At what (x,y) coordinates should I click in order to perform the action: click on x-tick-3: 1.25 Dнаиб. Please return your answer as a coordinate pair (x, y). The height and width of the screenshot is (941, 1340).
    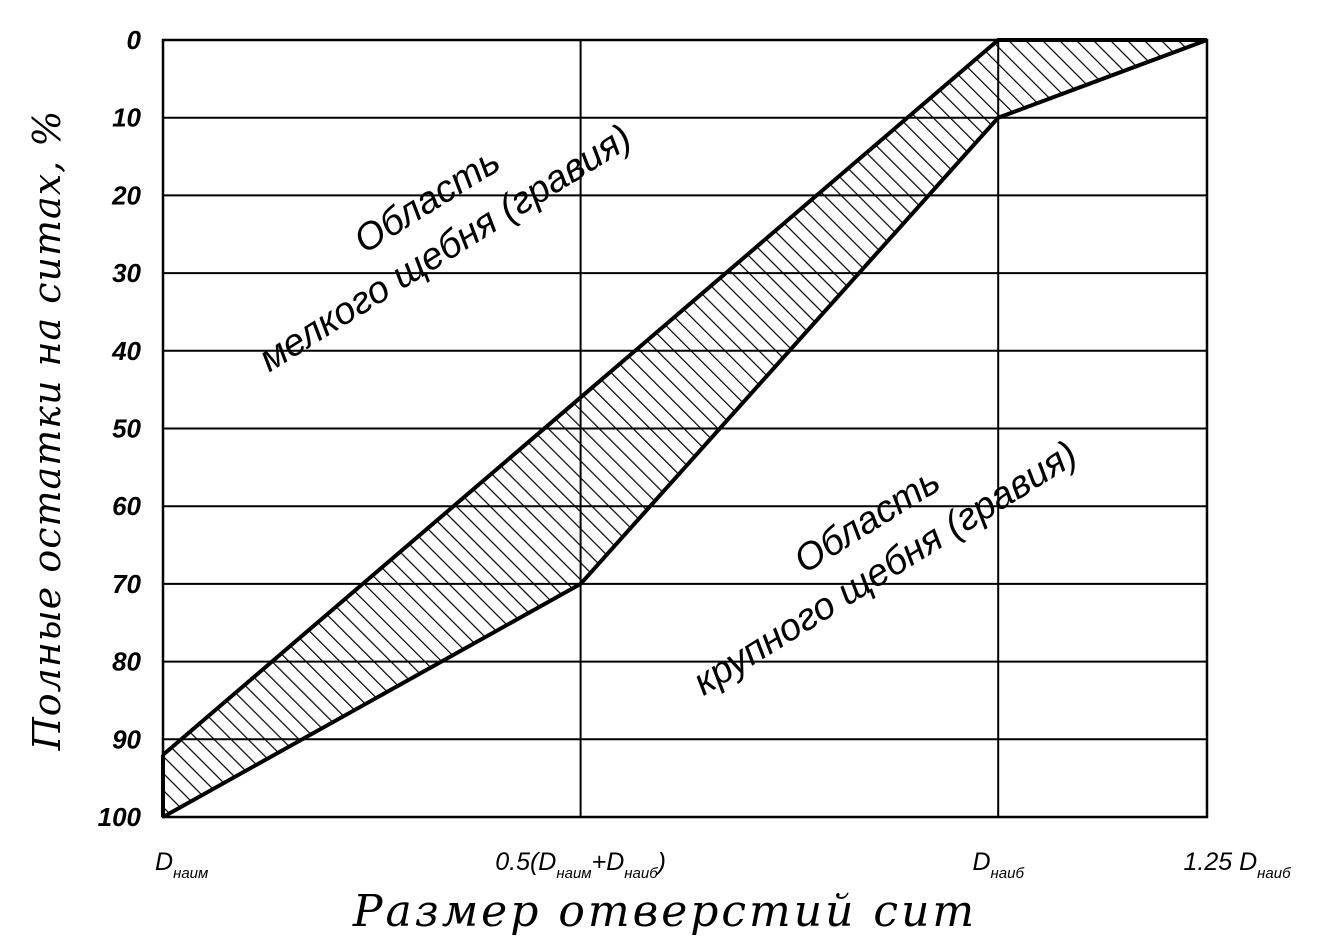
    Looking at the image, I should click on (1237, 865).